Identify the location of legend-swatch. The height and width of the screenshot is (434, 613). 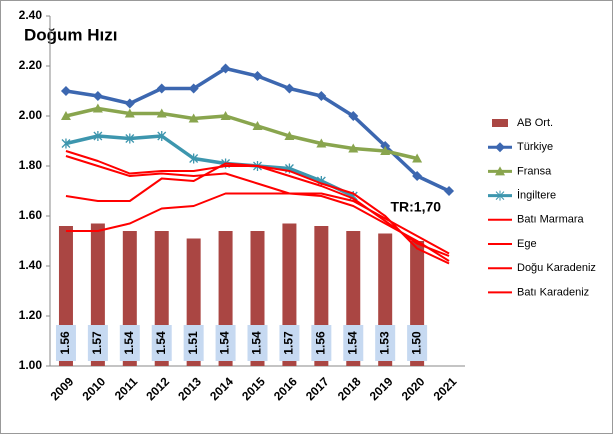
(500, 123).